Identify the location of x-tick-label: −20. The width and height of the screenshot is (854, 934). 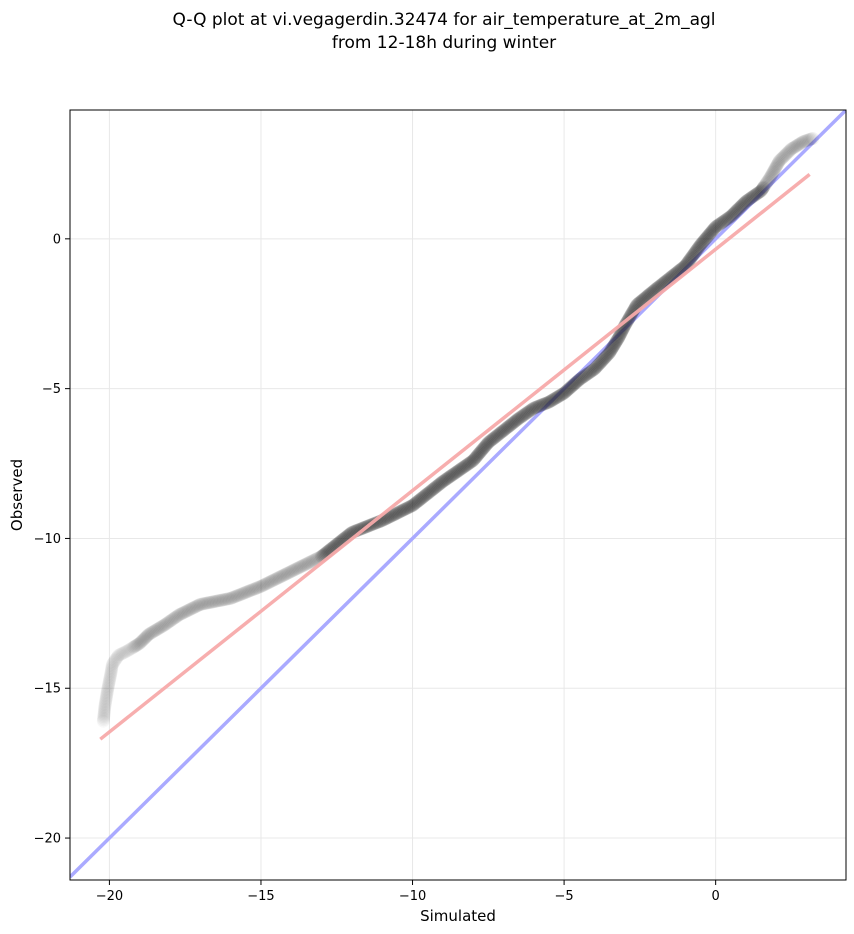
(109, 896).